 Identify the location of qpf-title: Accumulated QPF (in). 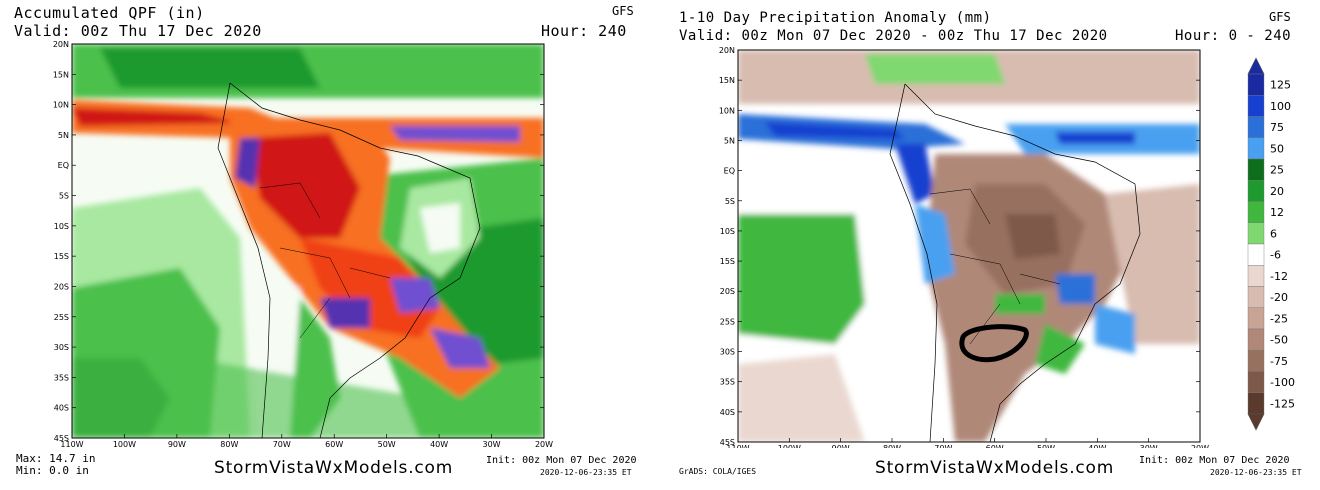
(109, 13).